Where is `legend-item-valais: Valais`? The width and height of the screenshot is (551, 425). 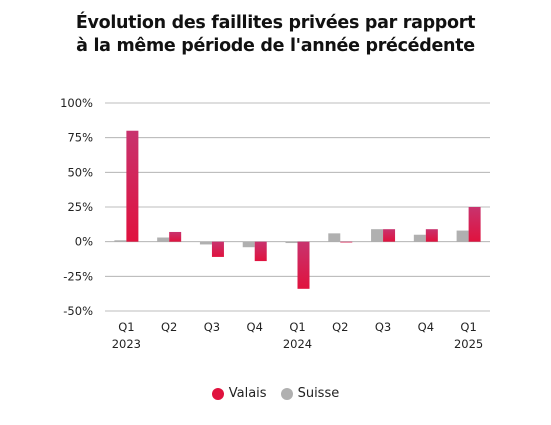
legend-item-valais: Valais is located at coordinates (239, 393).